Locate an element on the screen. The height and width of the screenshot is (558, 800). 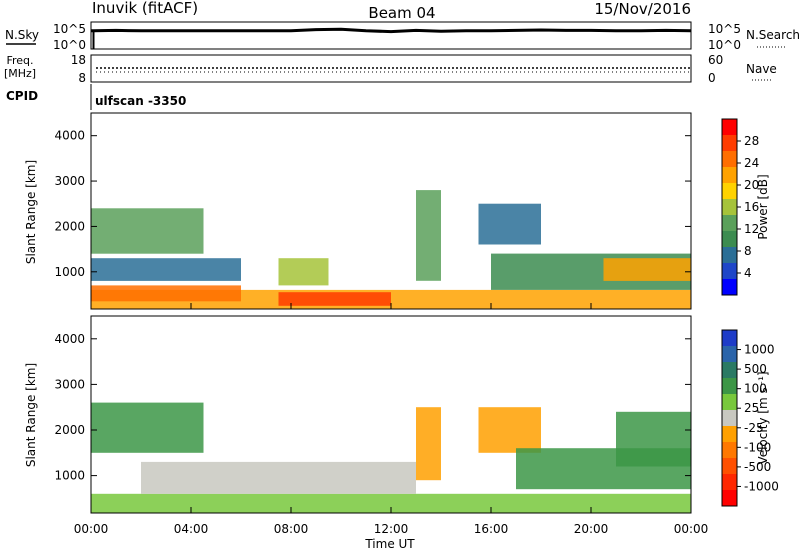
nave-tick-bottom: 0 is located at coordinates (712, 78).